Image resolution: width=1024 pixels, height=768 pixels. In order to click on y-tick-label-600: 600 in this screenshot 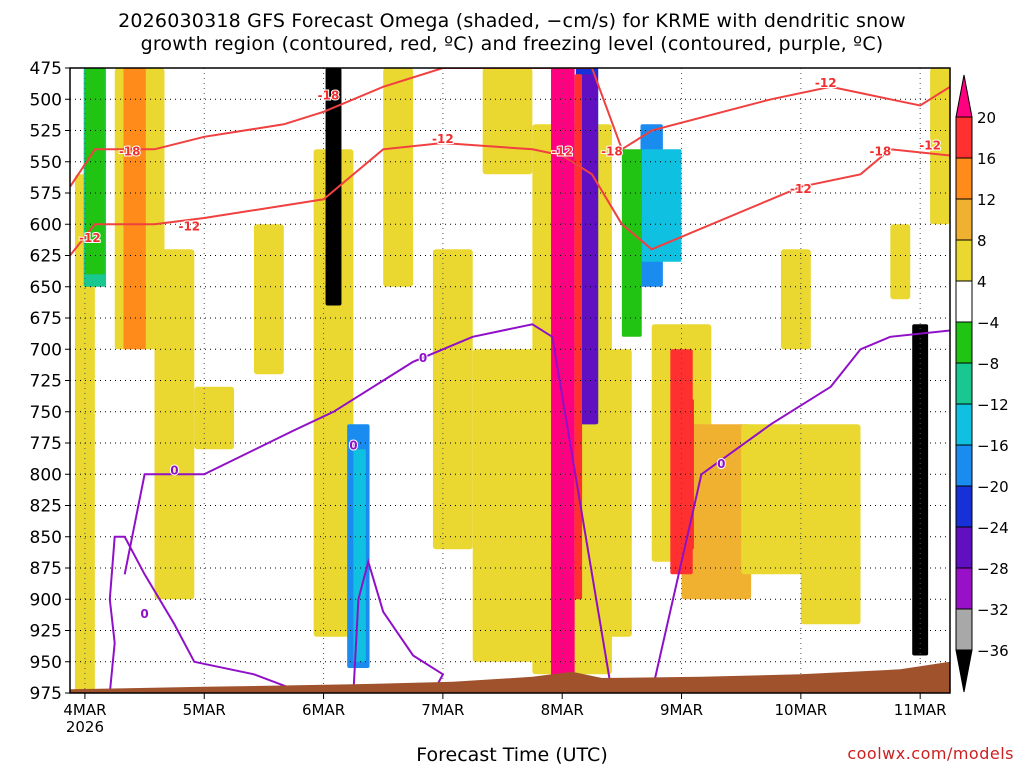, I will do `click(46, 225)`.